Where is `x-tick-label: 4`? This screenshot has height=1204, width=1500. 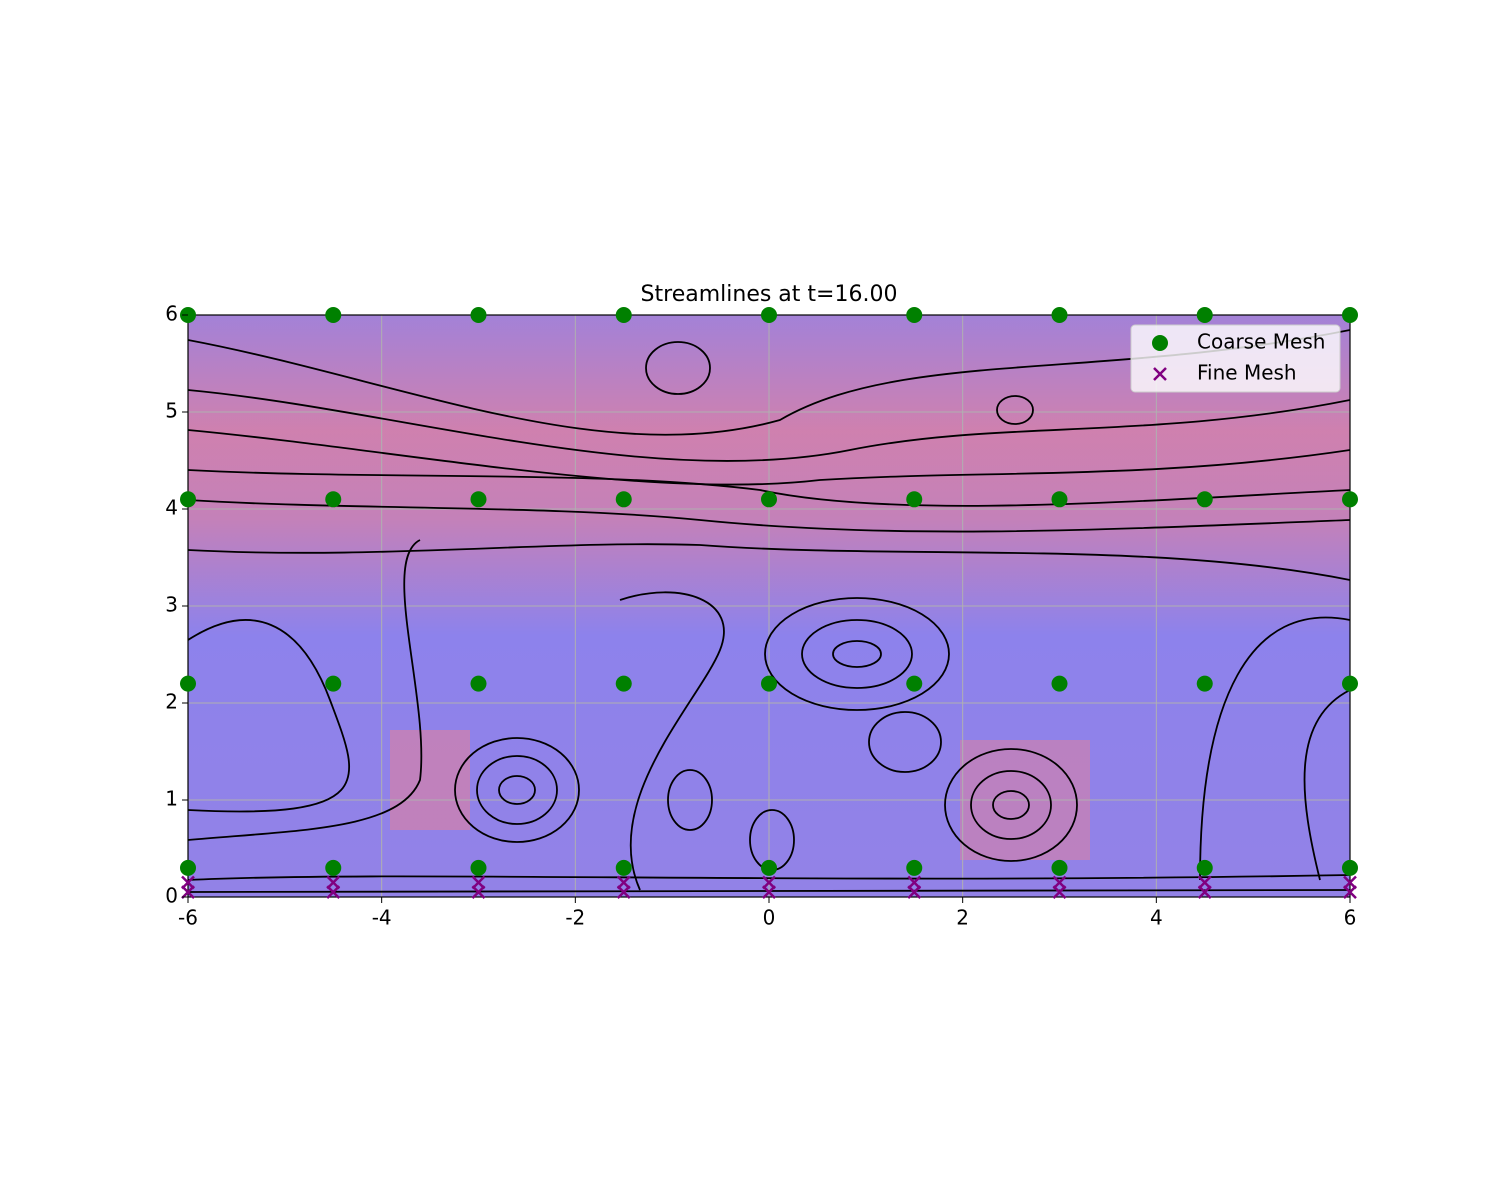 x-tick-label: 4 is located at coordinates (1156, 918).